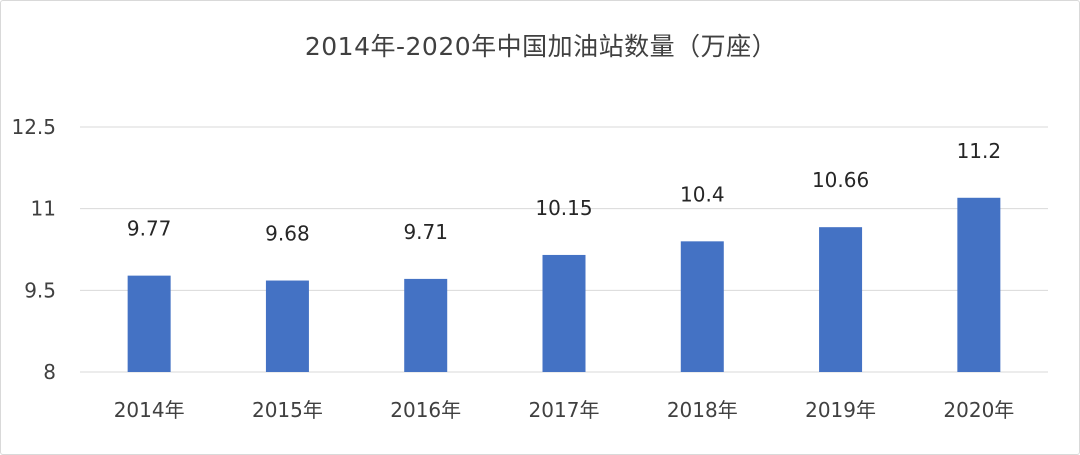  What do you see at coordinates (49, 372) in the screenshot?
I see `y-tick-label: 8` at bounding box center [49, 372].